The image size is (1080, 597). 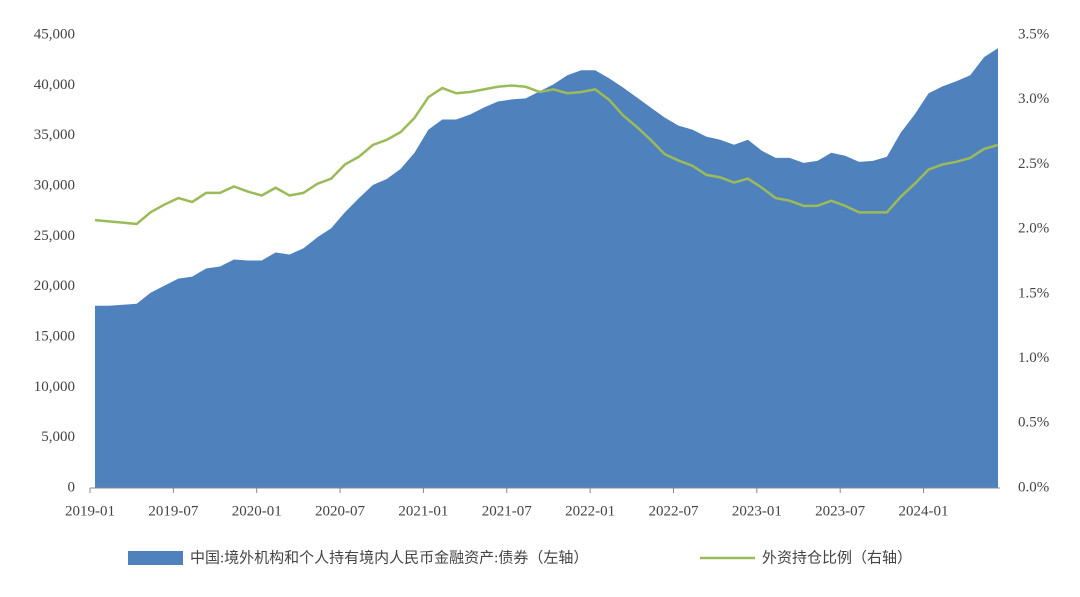 I want to click on y2-tick-label: 2.5%, so click(x=1033, y=164).